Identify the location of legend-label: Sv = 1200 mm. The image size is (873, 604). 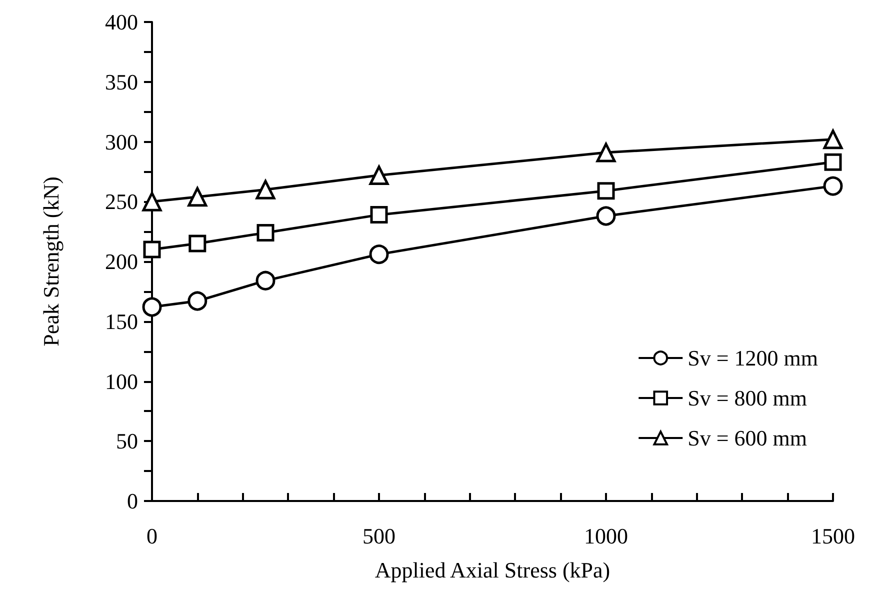
(753, 358).